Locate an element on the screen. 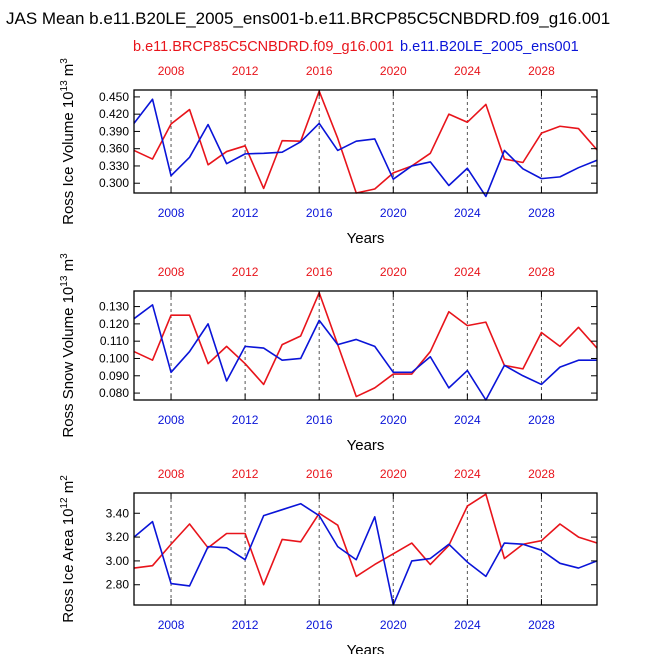 The width and height of the screenshot is (656, 654). ytick-label-snow-volume-2: 0.100 is located at coordinates (114, 358).